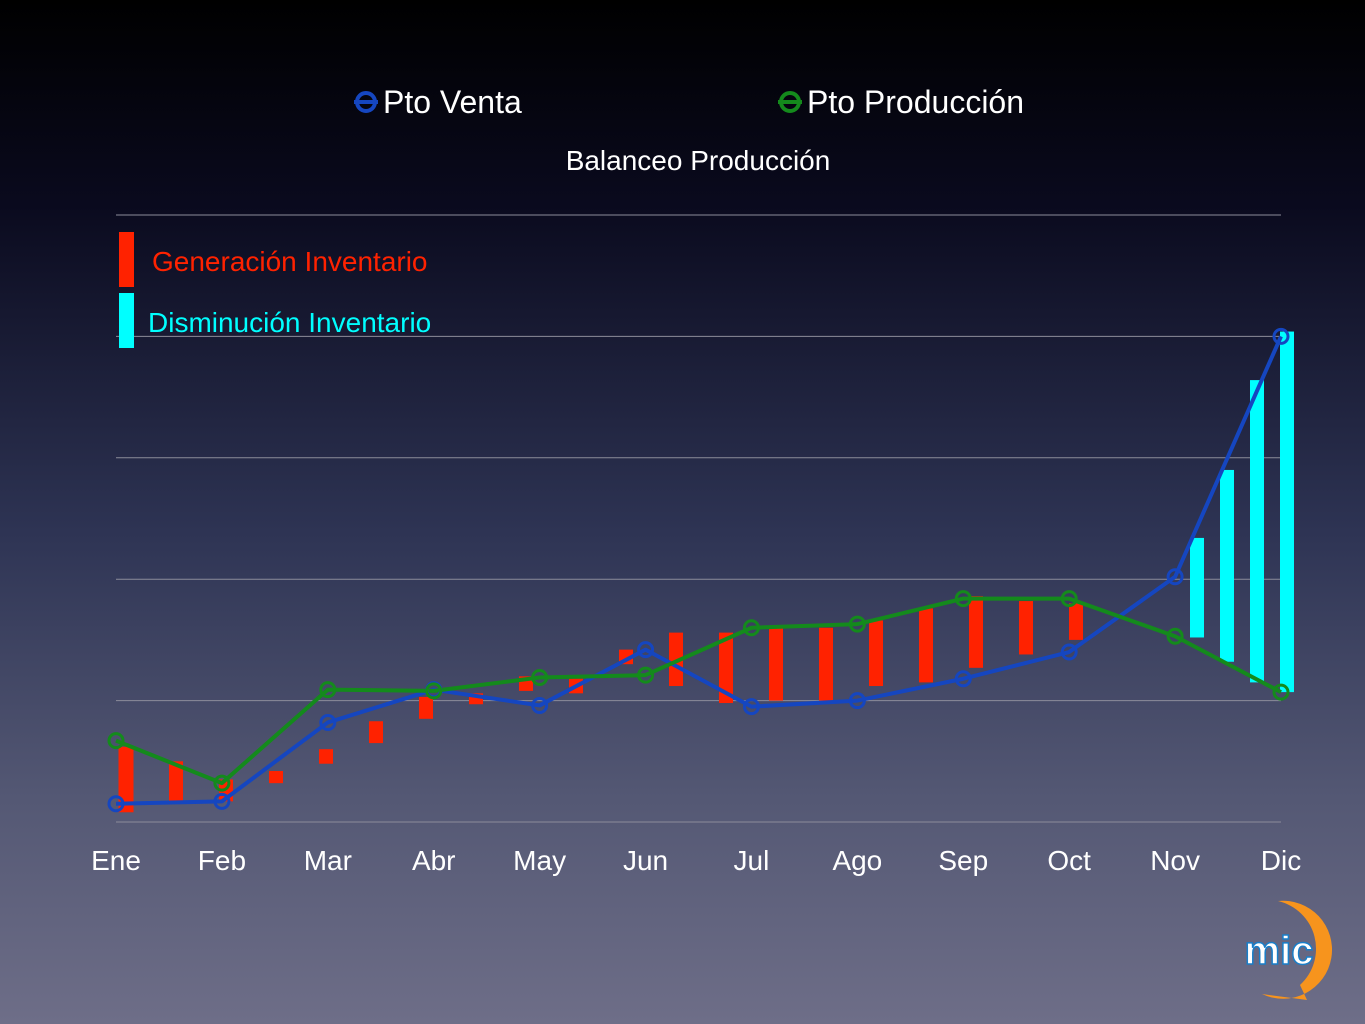 This screenshot has width=1365, height=1024. Describe the element at coordinates (1069, 860) in the screenshot. I see `x-tick-label: Oct` at that location.